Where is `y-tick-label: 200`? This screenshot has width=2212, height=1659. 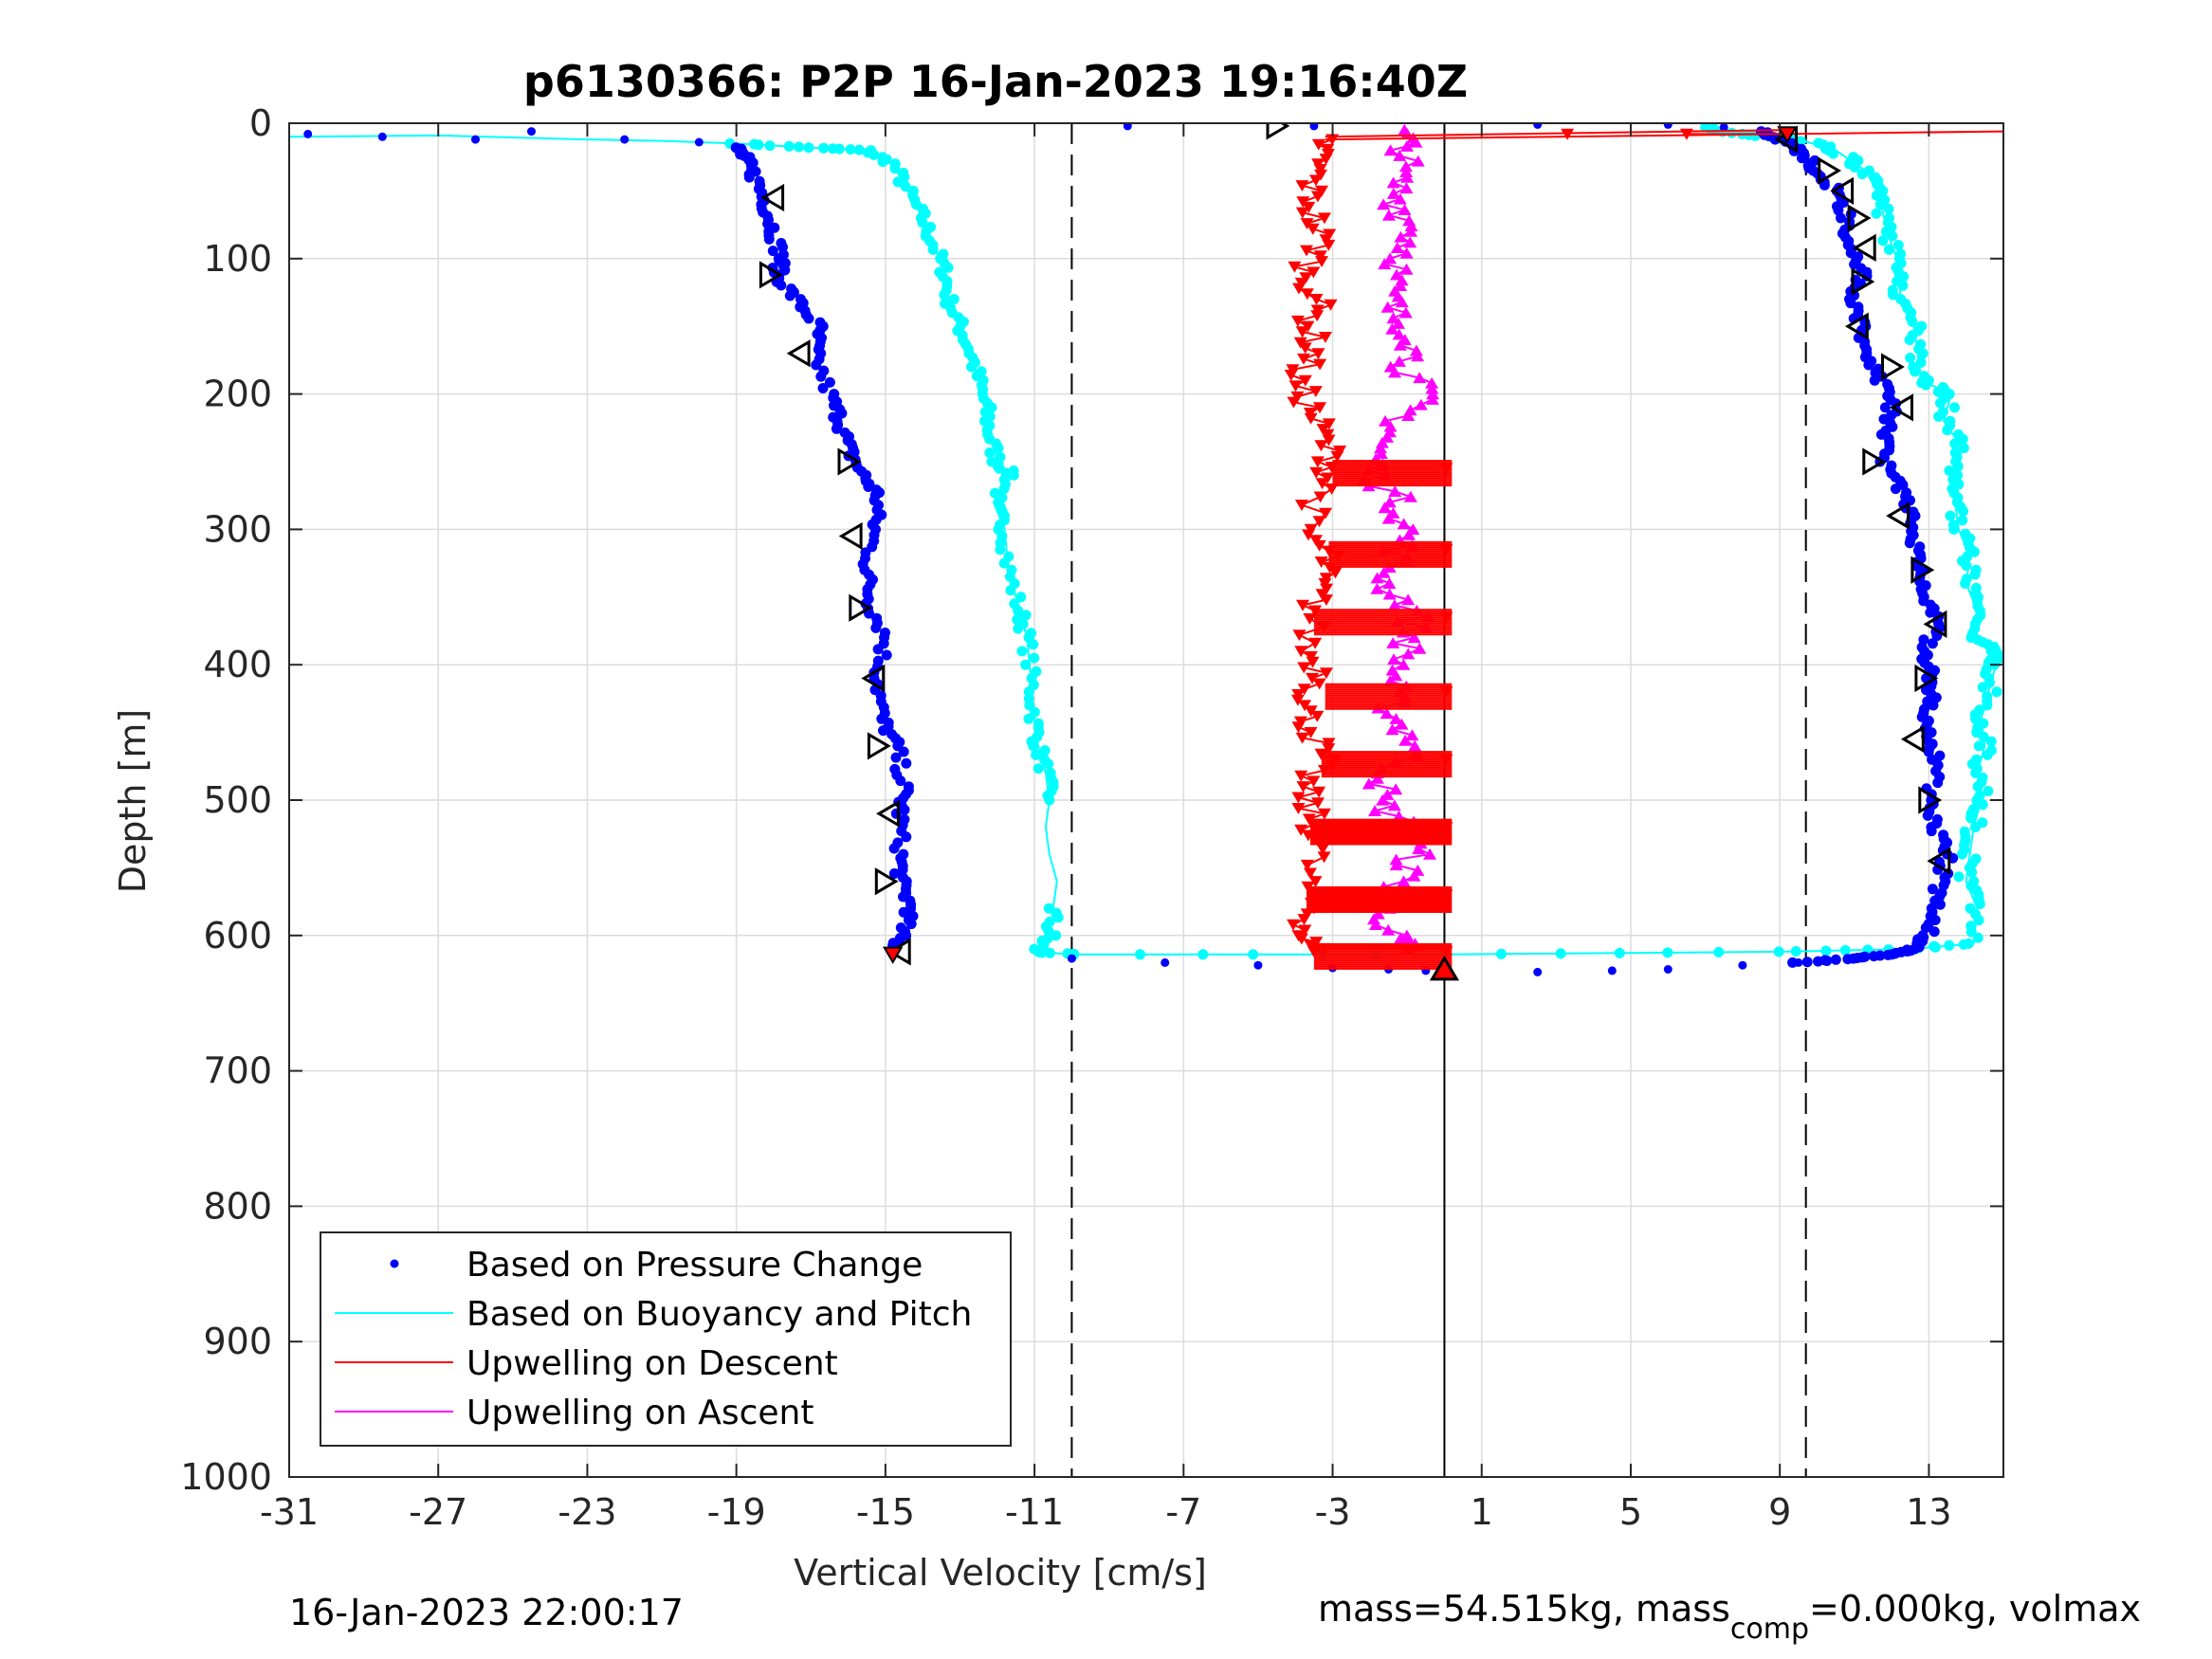
y-tick-label: 200 is located at coordinates (237, 394).